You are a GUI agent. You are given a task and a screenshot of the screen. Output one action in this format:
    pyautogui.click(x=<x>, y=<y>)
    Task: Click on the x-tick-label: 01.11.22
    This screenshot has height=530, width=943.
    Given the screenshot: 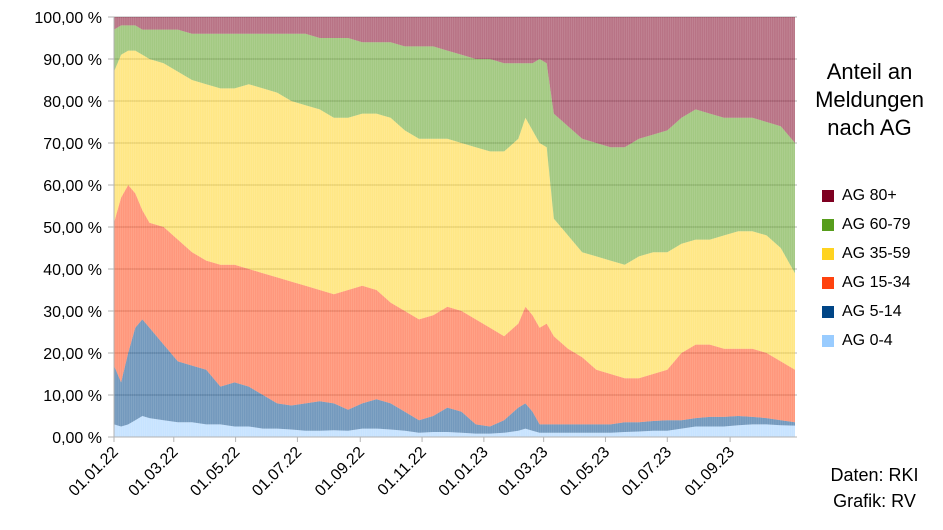 What is the action you would take?
    pyautogui.click(x=402, y=471)
    